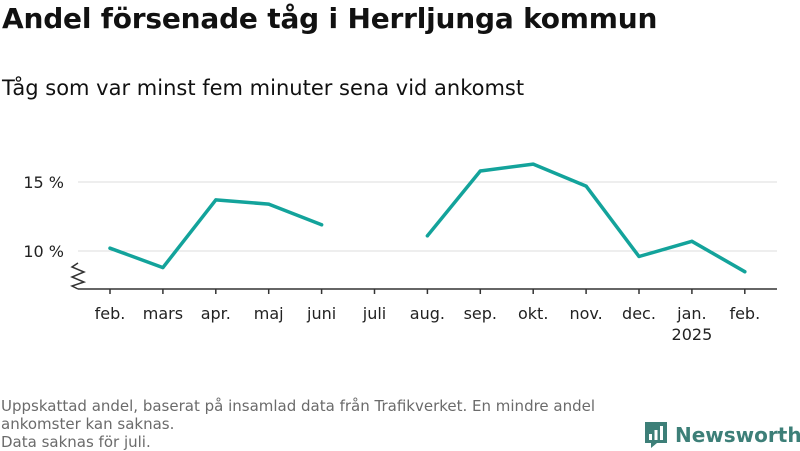 The width and height of the screenshot is (800, 451). What do you see at coordinates (737, 435) in the screenshot?
I see `brand-name: Newsworthy` at bounding box center [737, 435].